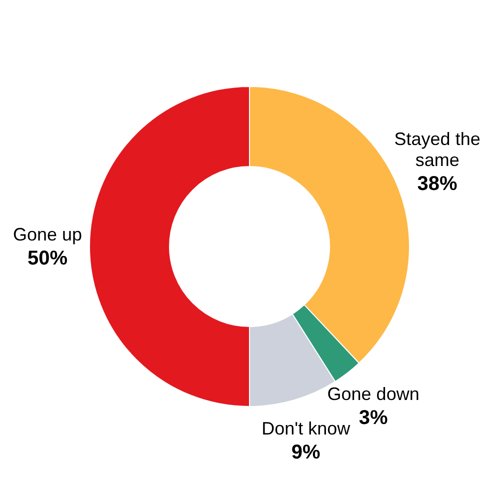  Describe the element at coordinates (47, 234) in the screenshot. I see `slice-label: Gone up` at that location.